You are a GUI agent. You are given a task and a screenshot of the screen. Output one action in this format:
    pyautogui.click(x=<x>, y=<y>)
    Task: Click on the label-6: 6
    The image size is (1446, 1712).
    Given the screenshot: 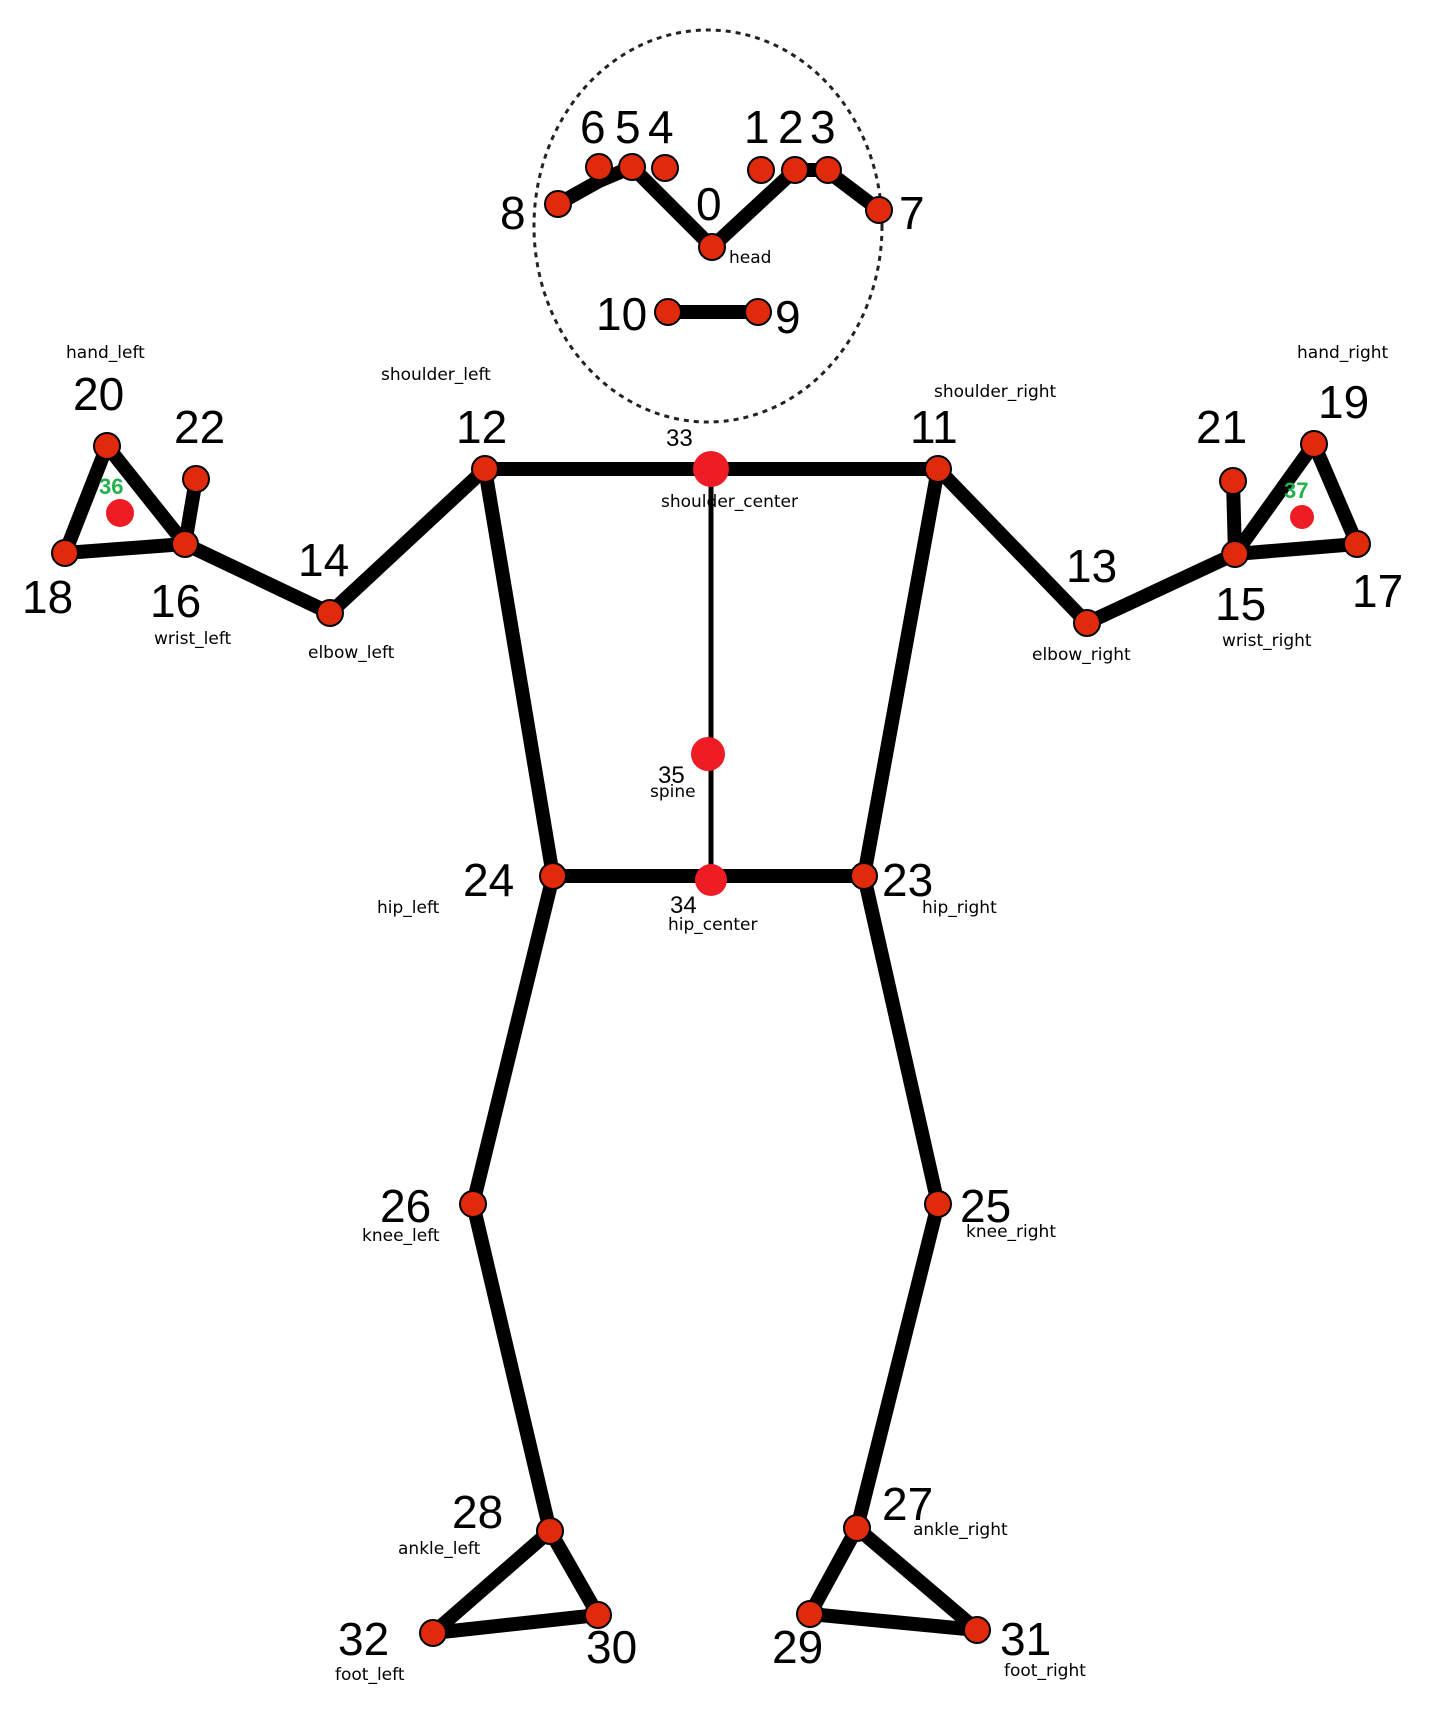 What is the action you would take?
    pyautogui.click(x=593, y=127)
    